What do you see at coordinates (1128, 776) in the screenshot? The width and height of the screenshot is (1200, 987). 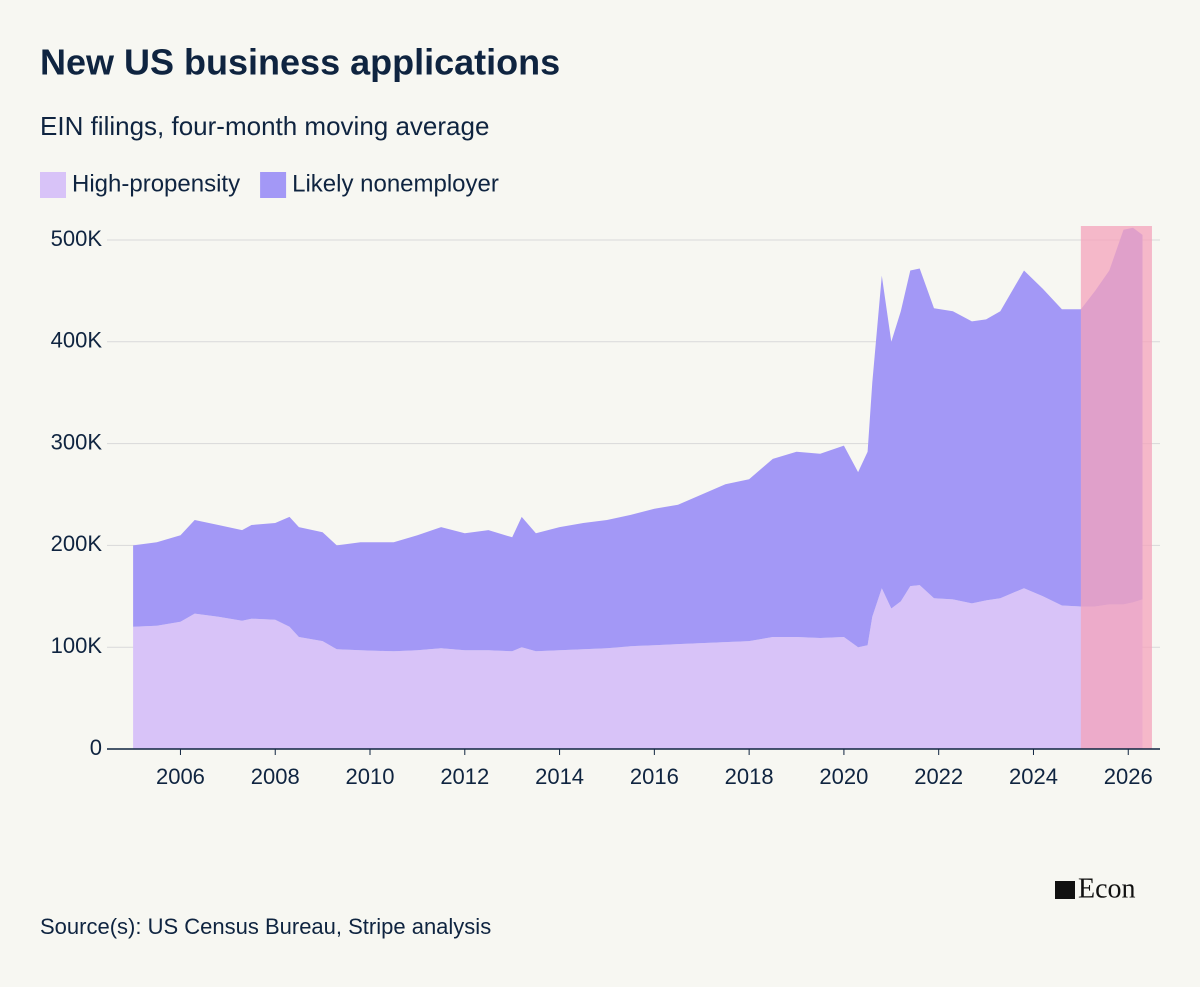 I see `x-tick-label: 2026` at bounding box center [1128, 776].